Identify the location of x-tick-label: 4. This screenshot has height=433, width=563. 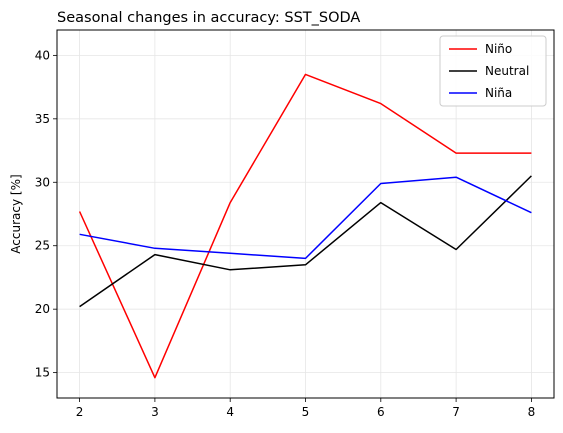
(230, 412).